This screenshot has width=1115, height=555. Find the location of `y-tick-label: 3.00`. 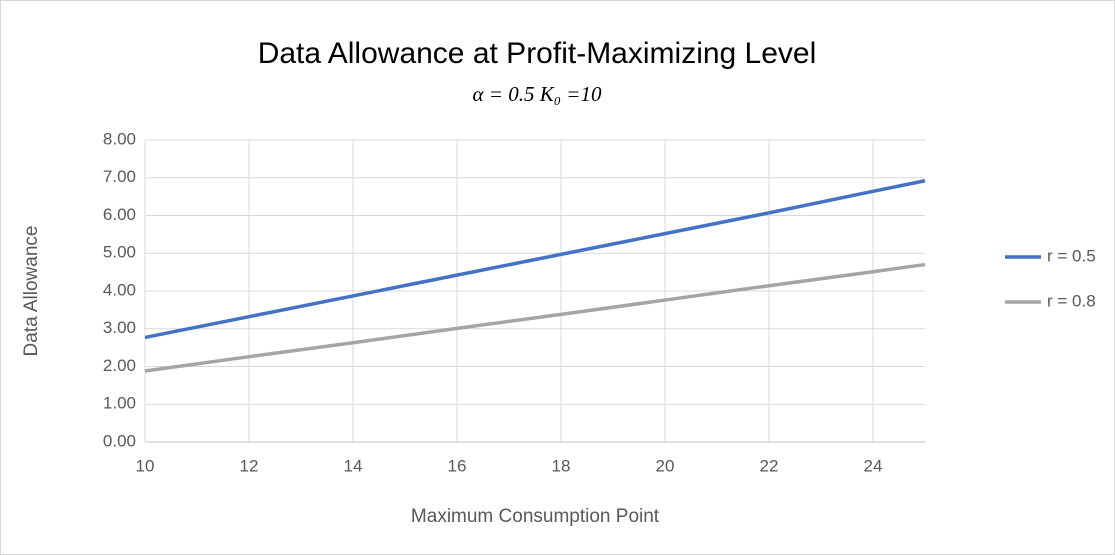

y-tick-label: 3.00 is located at coordinates (119, 327).